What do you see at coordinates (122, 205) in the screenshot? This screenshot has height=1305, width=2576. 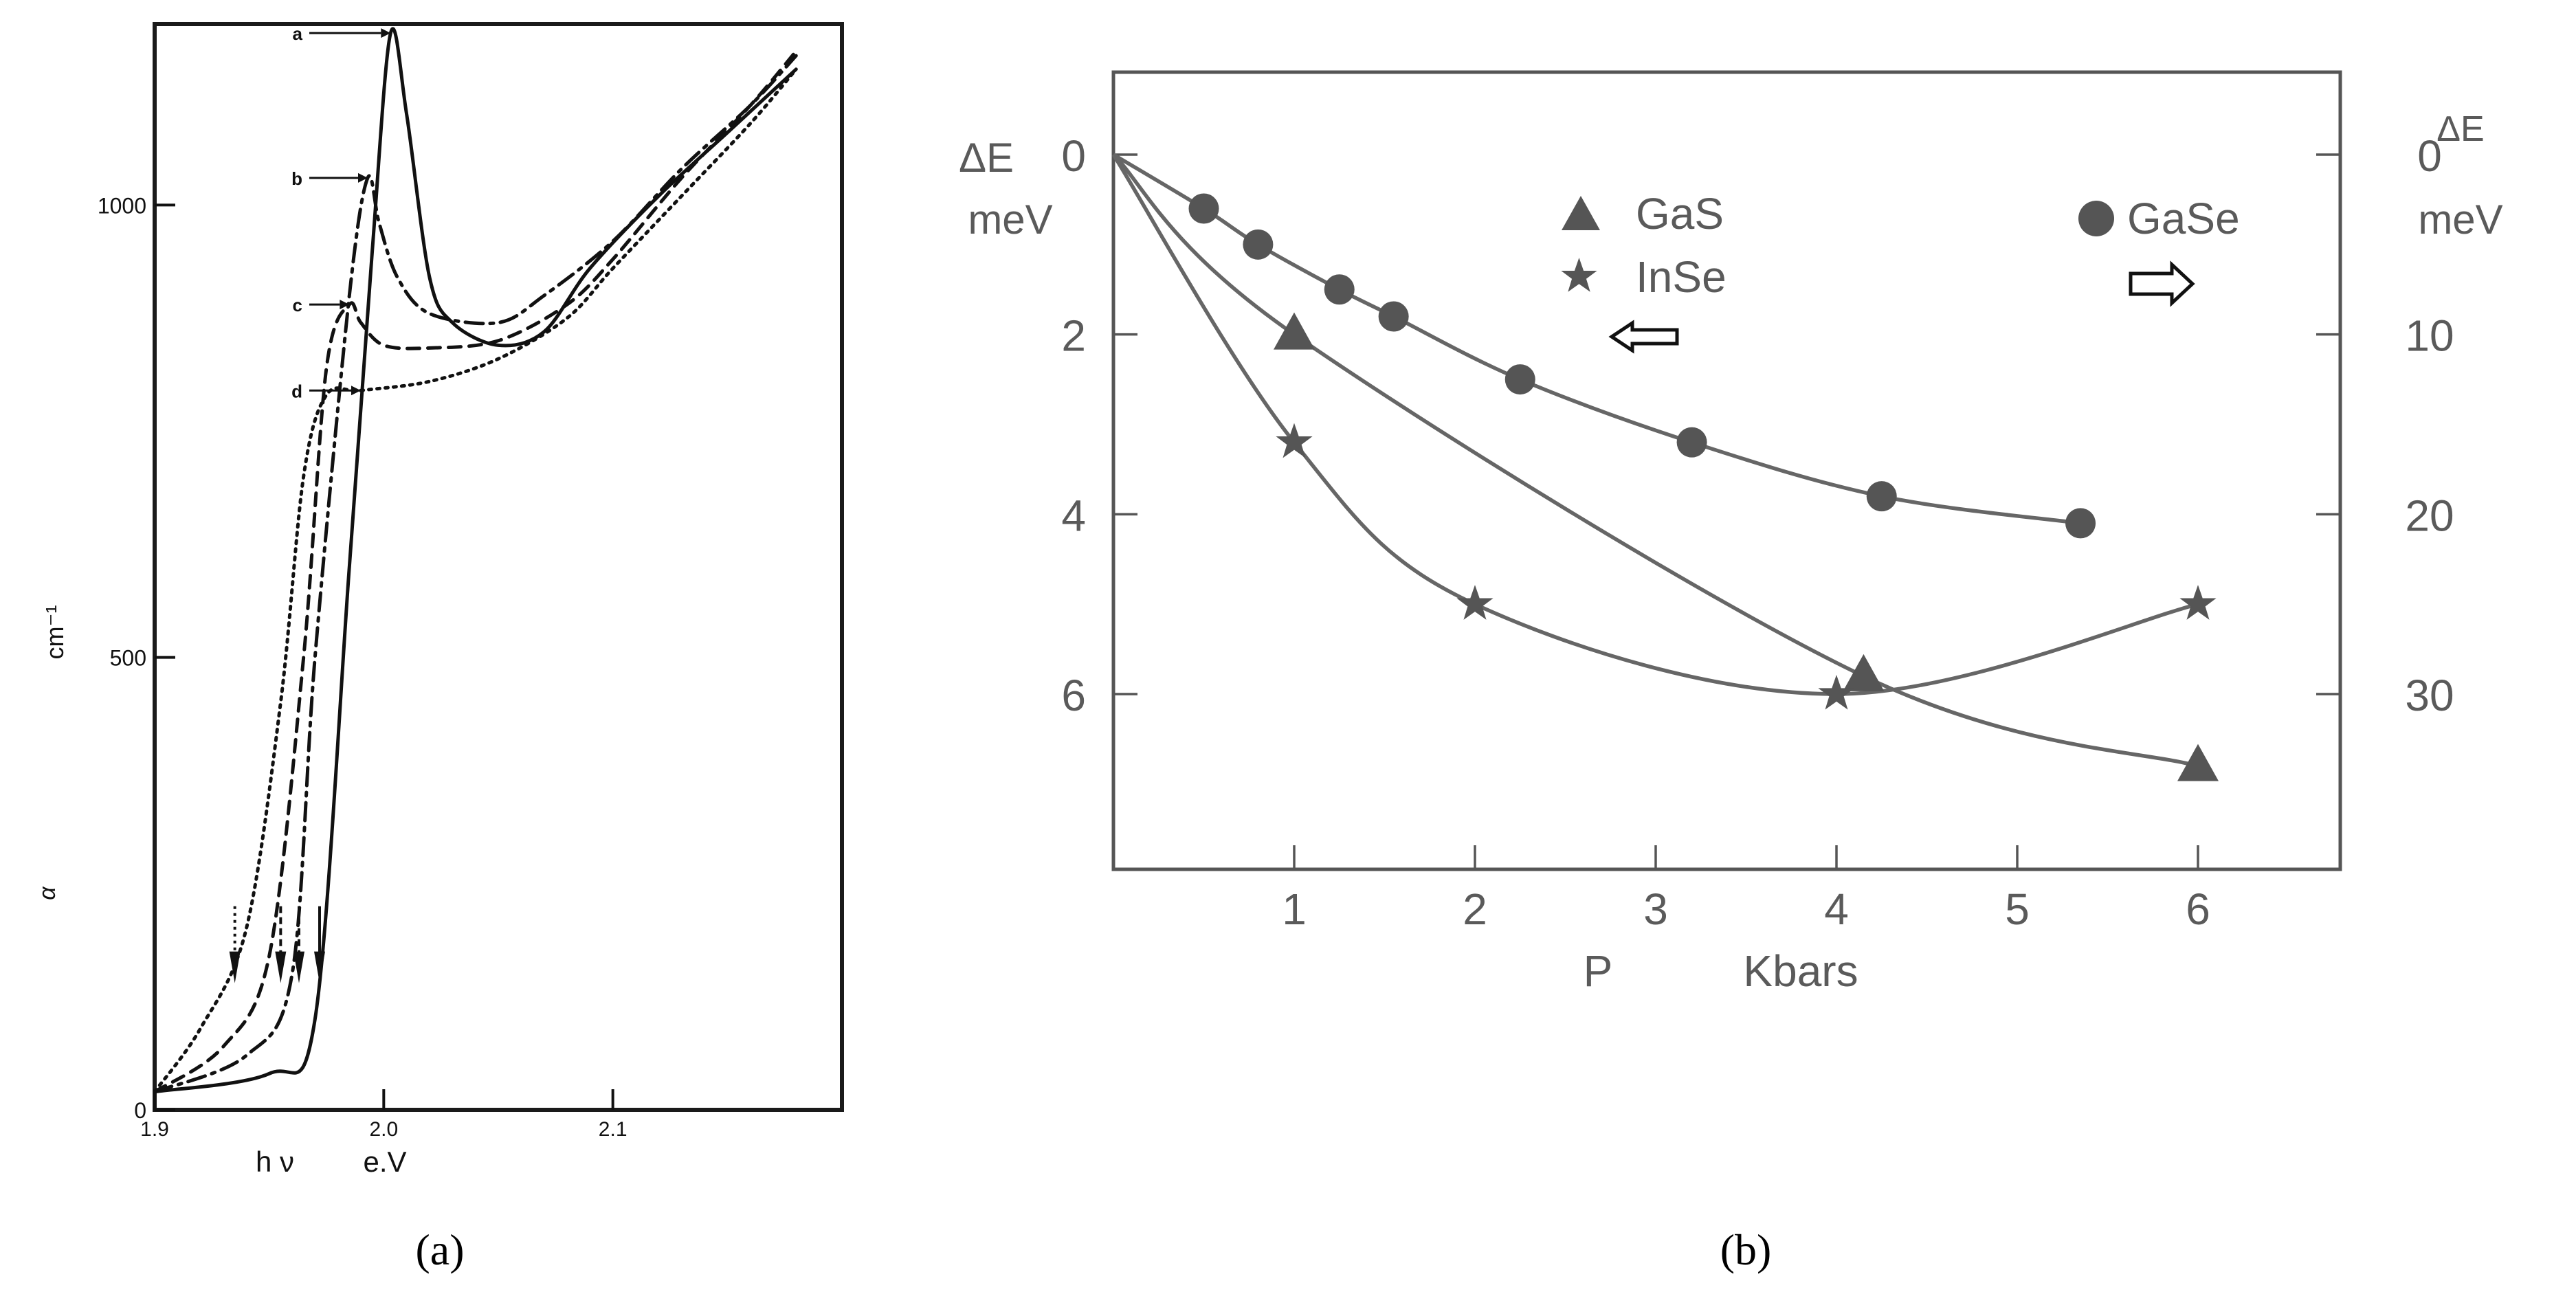 I see `panel-a-y-tick-label: 1000` at bounding box center [122, 205].